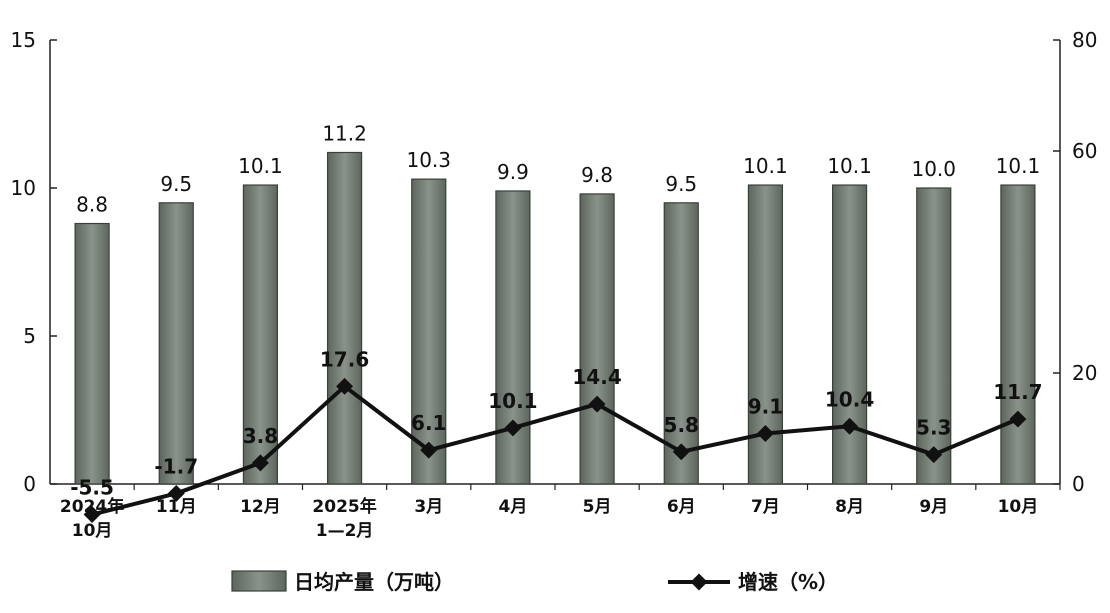  What do you see at coordinates (345, 531) in the screenshot?
I see `x-tick-label: 1—2月` at bounding box center [345, 531].